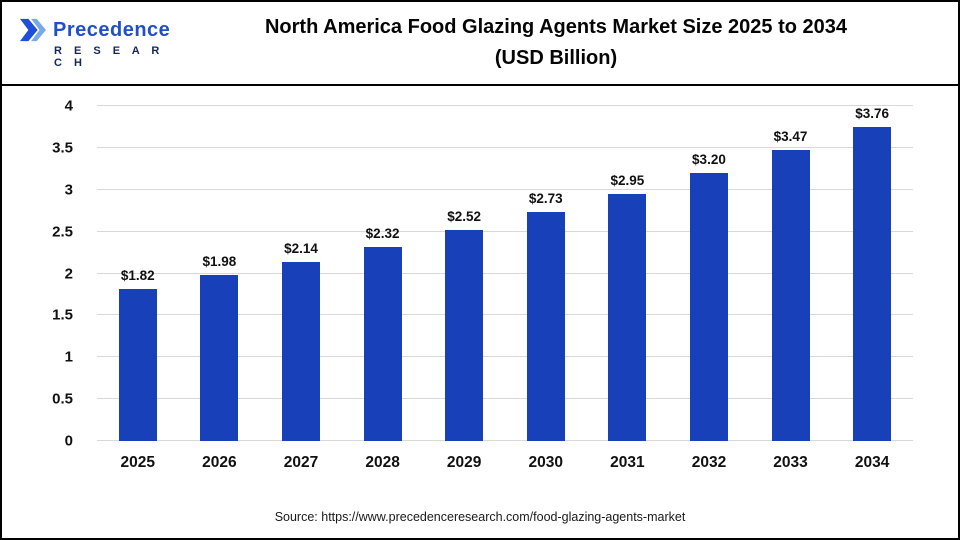 This screenshot has height=540, width=960. Describe the element at coordinates (790, 137) in the screenshot. I see `bar-value-label: $3.47` at that location.